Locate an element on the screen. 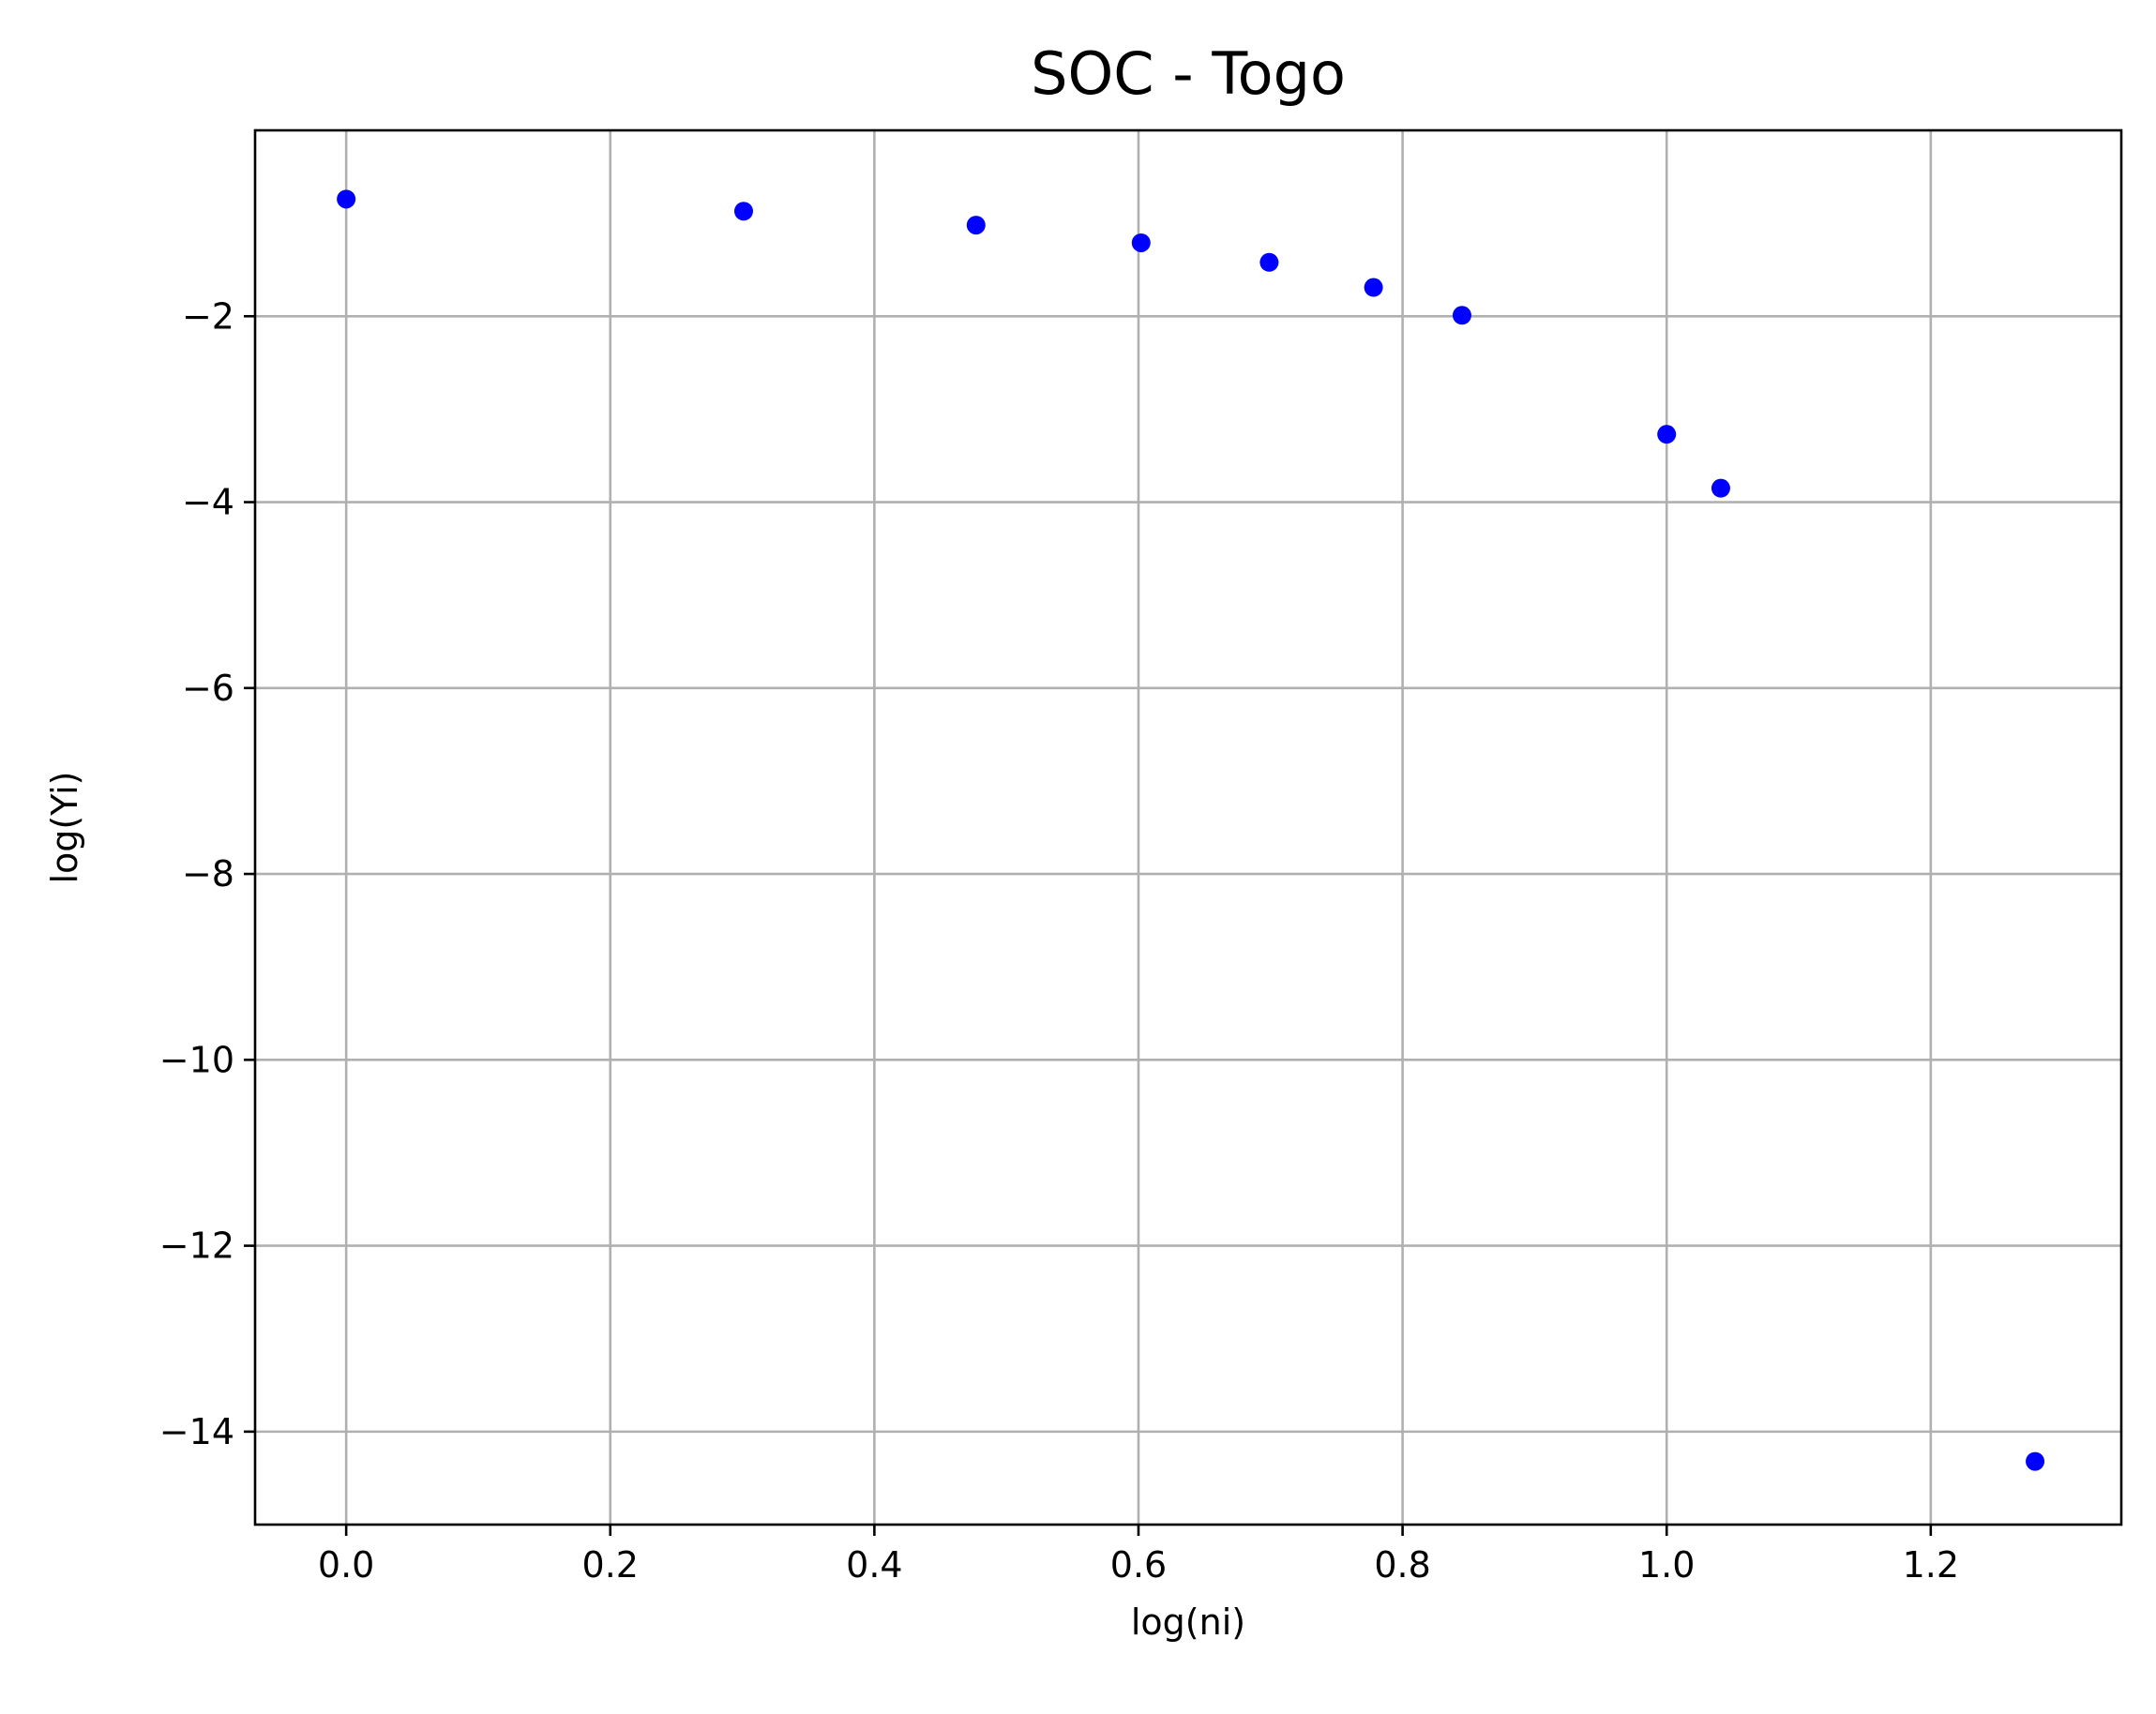 This screenshot has width=2156, height=1714. x-tick-label: 1.2 is located at coordinates (1931, 1565).